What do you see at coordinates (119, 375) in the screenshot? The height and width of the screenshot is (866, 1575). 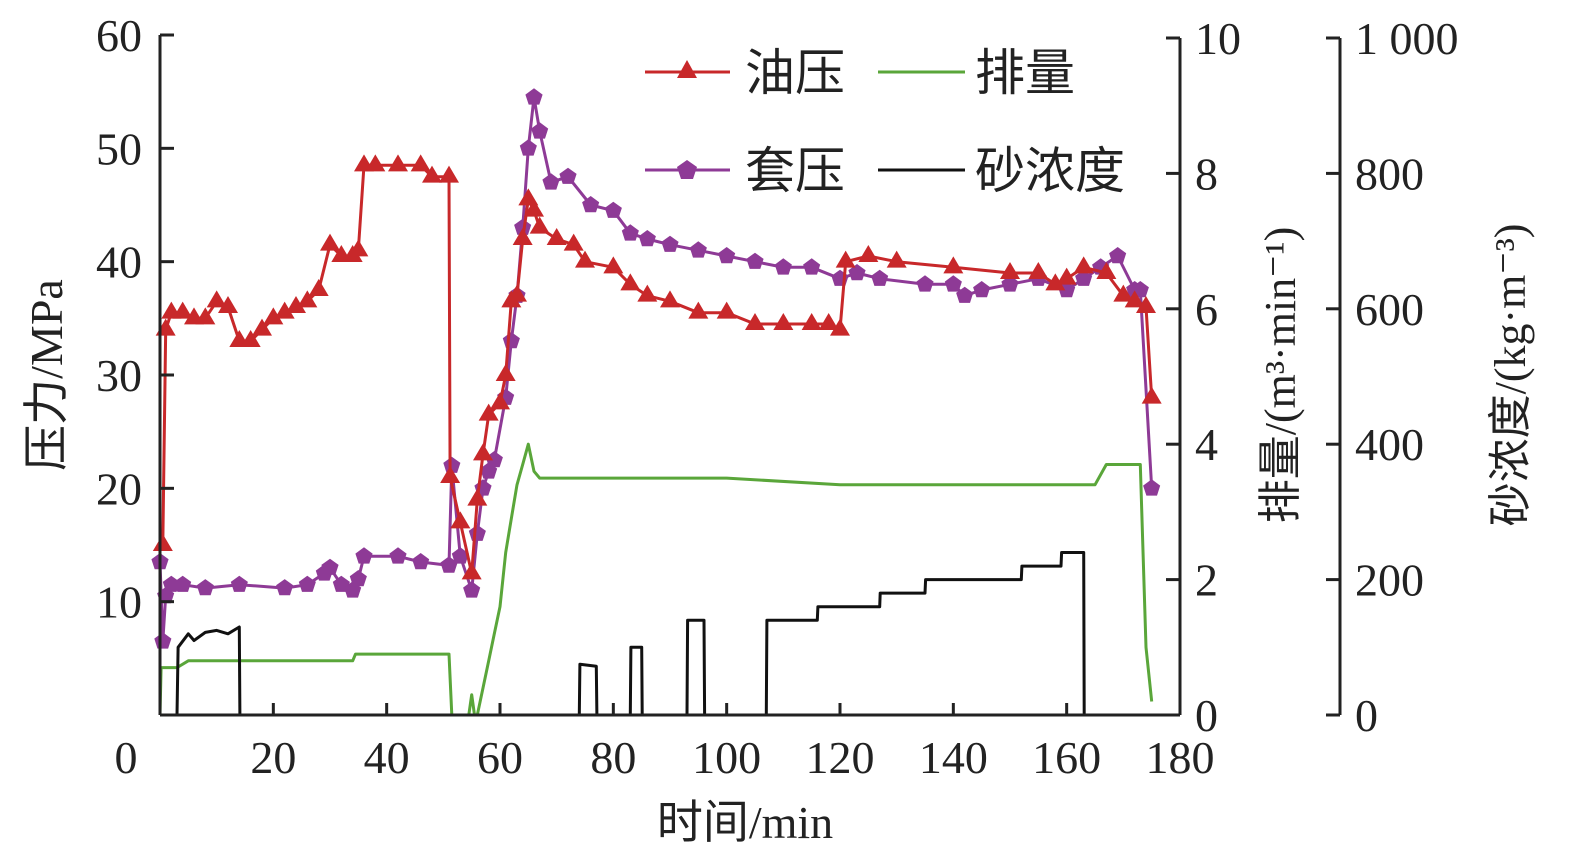 I see `left-tick-label: 30` at bounding box center [119, 375].